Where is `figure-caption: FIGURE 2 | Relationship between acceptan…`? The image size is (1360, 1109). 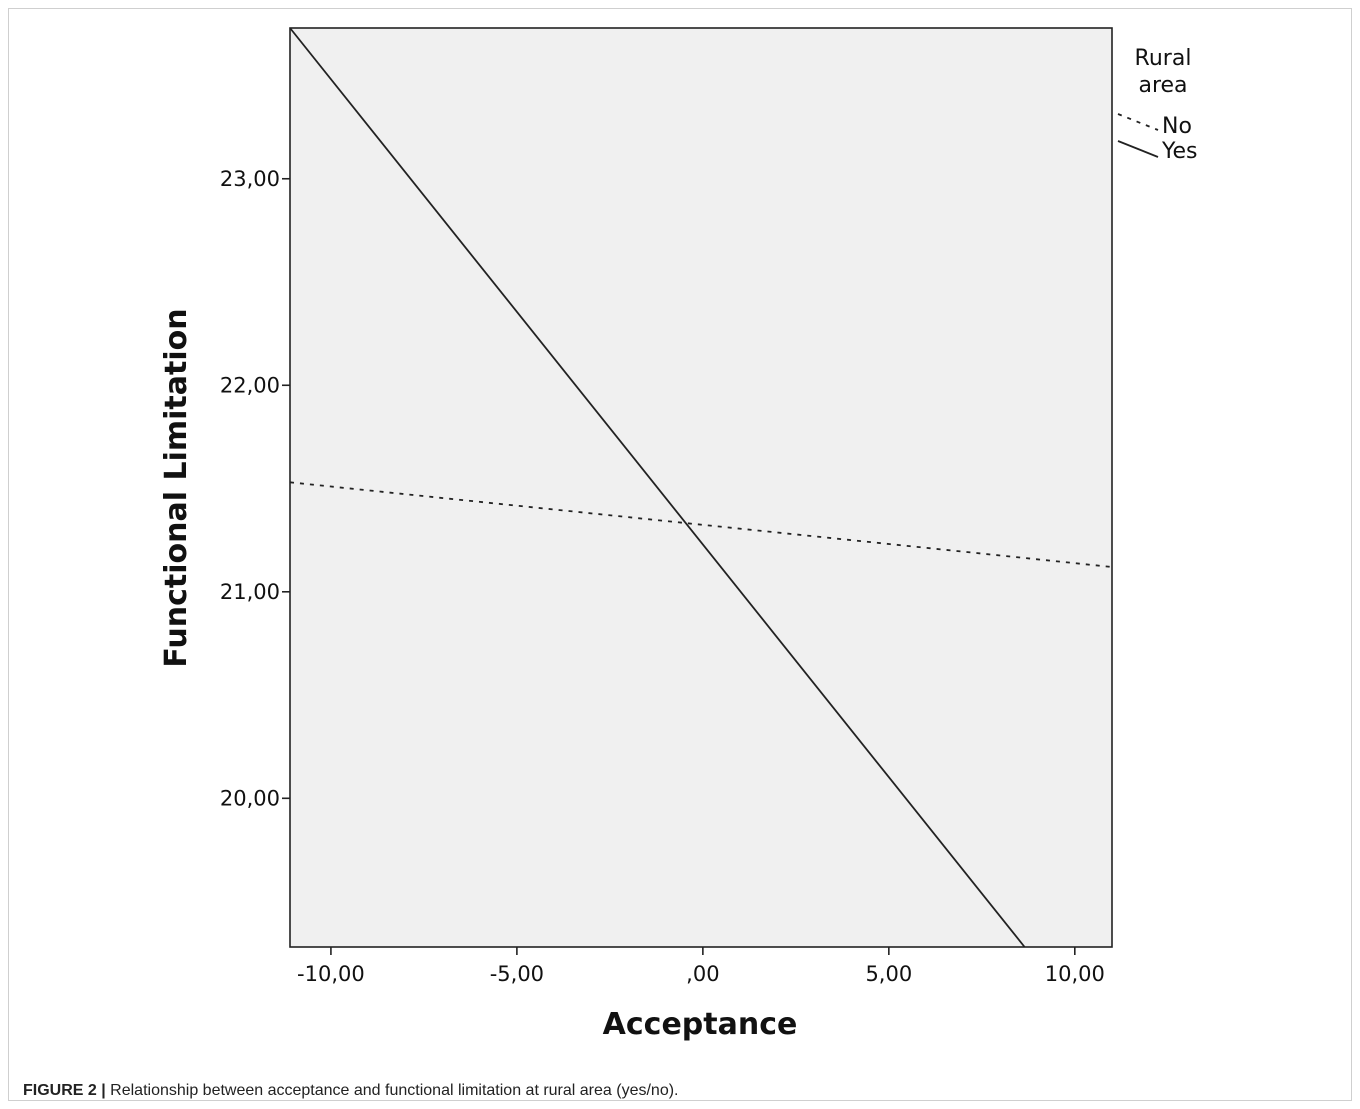
figure-caption: FIGURE 2 | Relationship between acceptan… is located at coordinates (351, 1091).